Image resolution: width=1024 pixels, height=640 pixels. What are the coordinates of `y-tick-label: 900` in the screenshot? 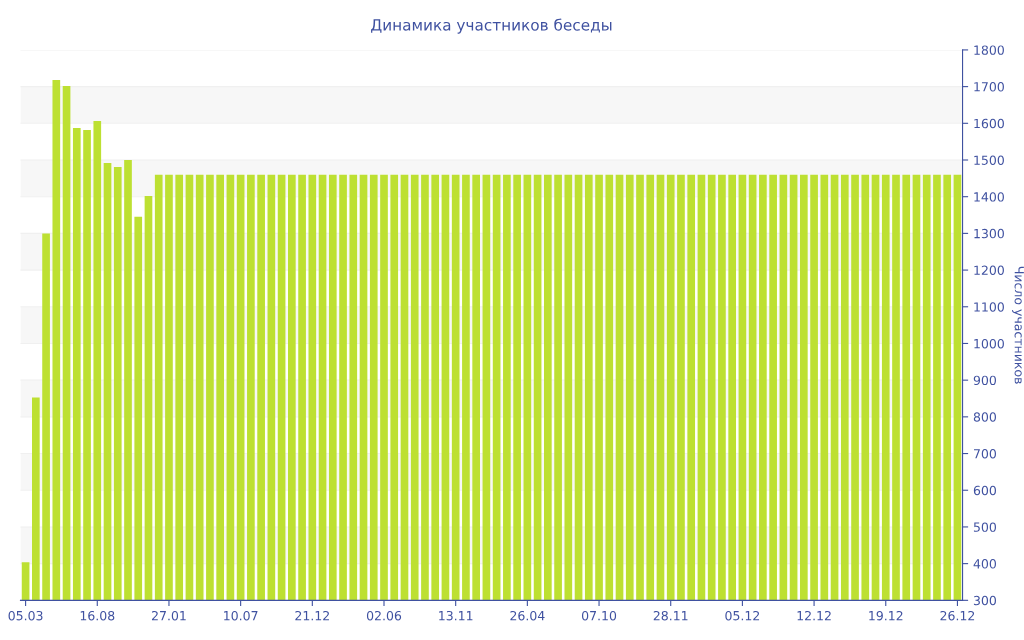 It's located at (985, 380).